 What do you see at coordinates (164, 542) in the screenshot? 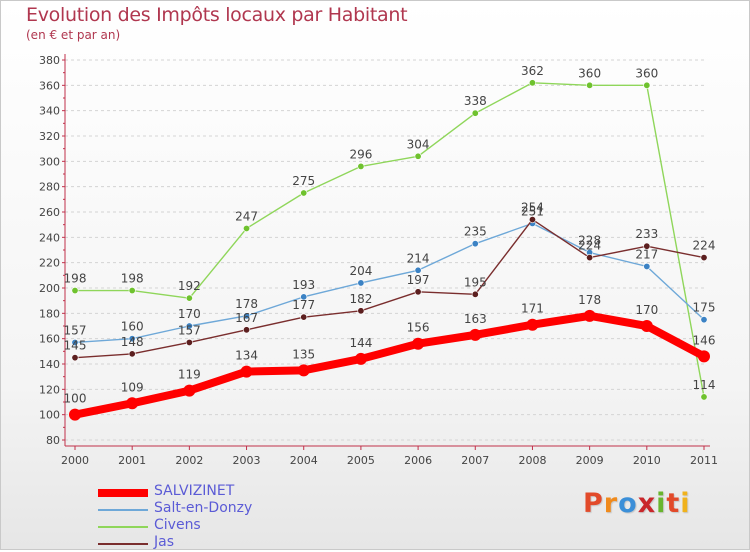
I see `legend-label-jas: Jas` at bounding box center [164, 542].